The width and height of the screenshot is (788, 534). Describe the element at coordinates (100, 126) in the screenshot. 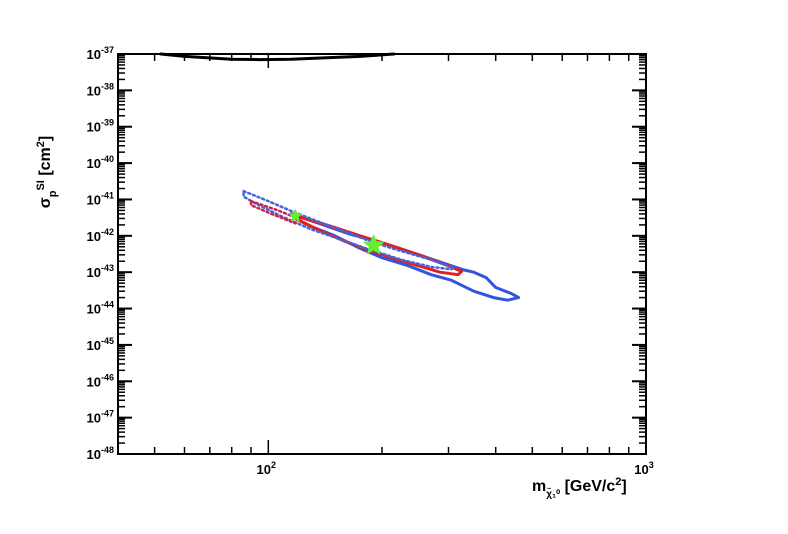

I see `y-tick-label: 10-39` at that location.